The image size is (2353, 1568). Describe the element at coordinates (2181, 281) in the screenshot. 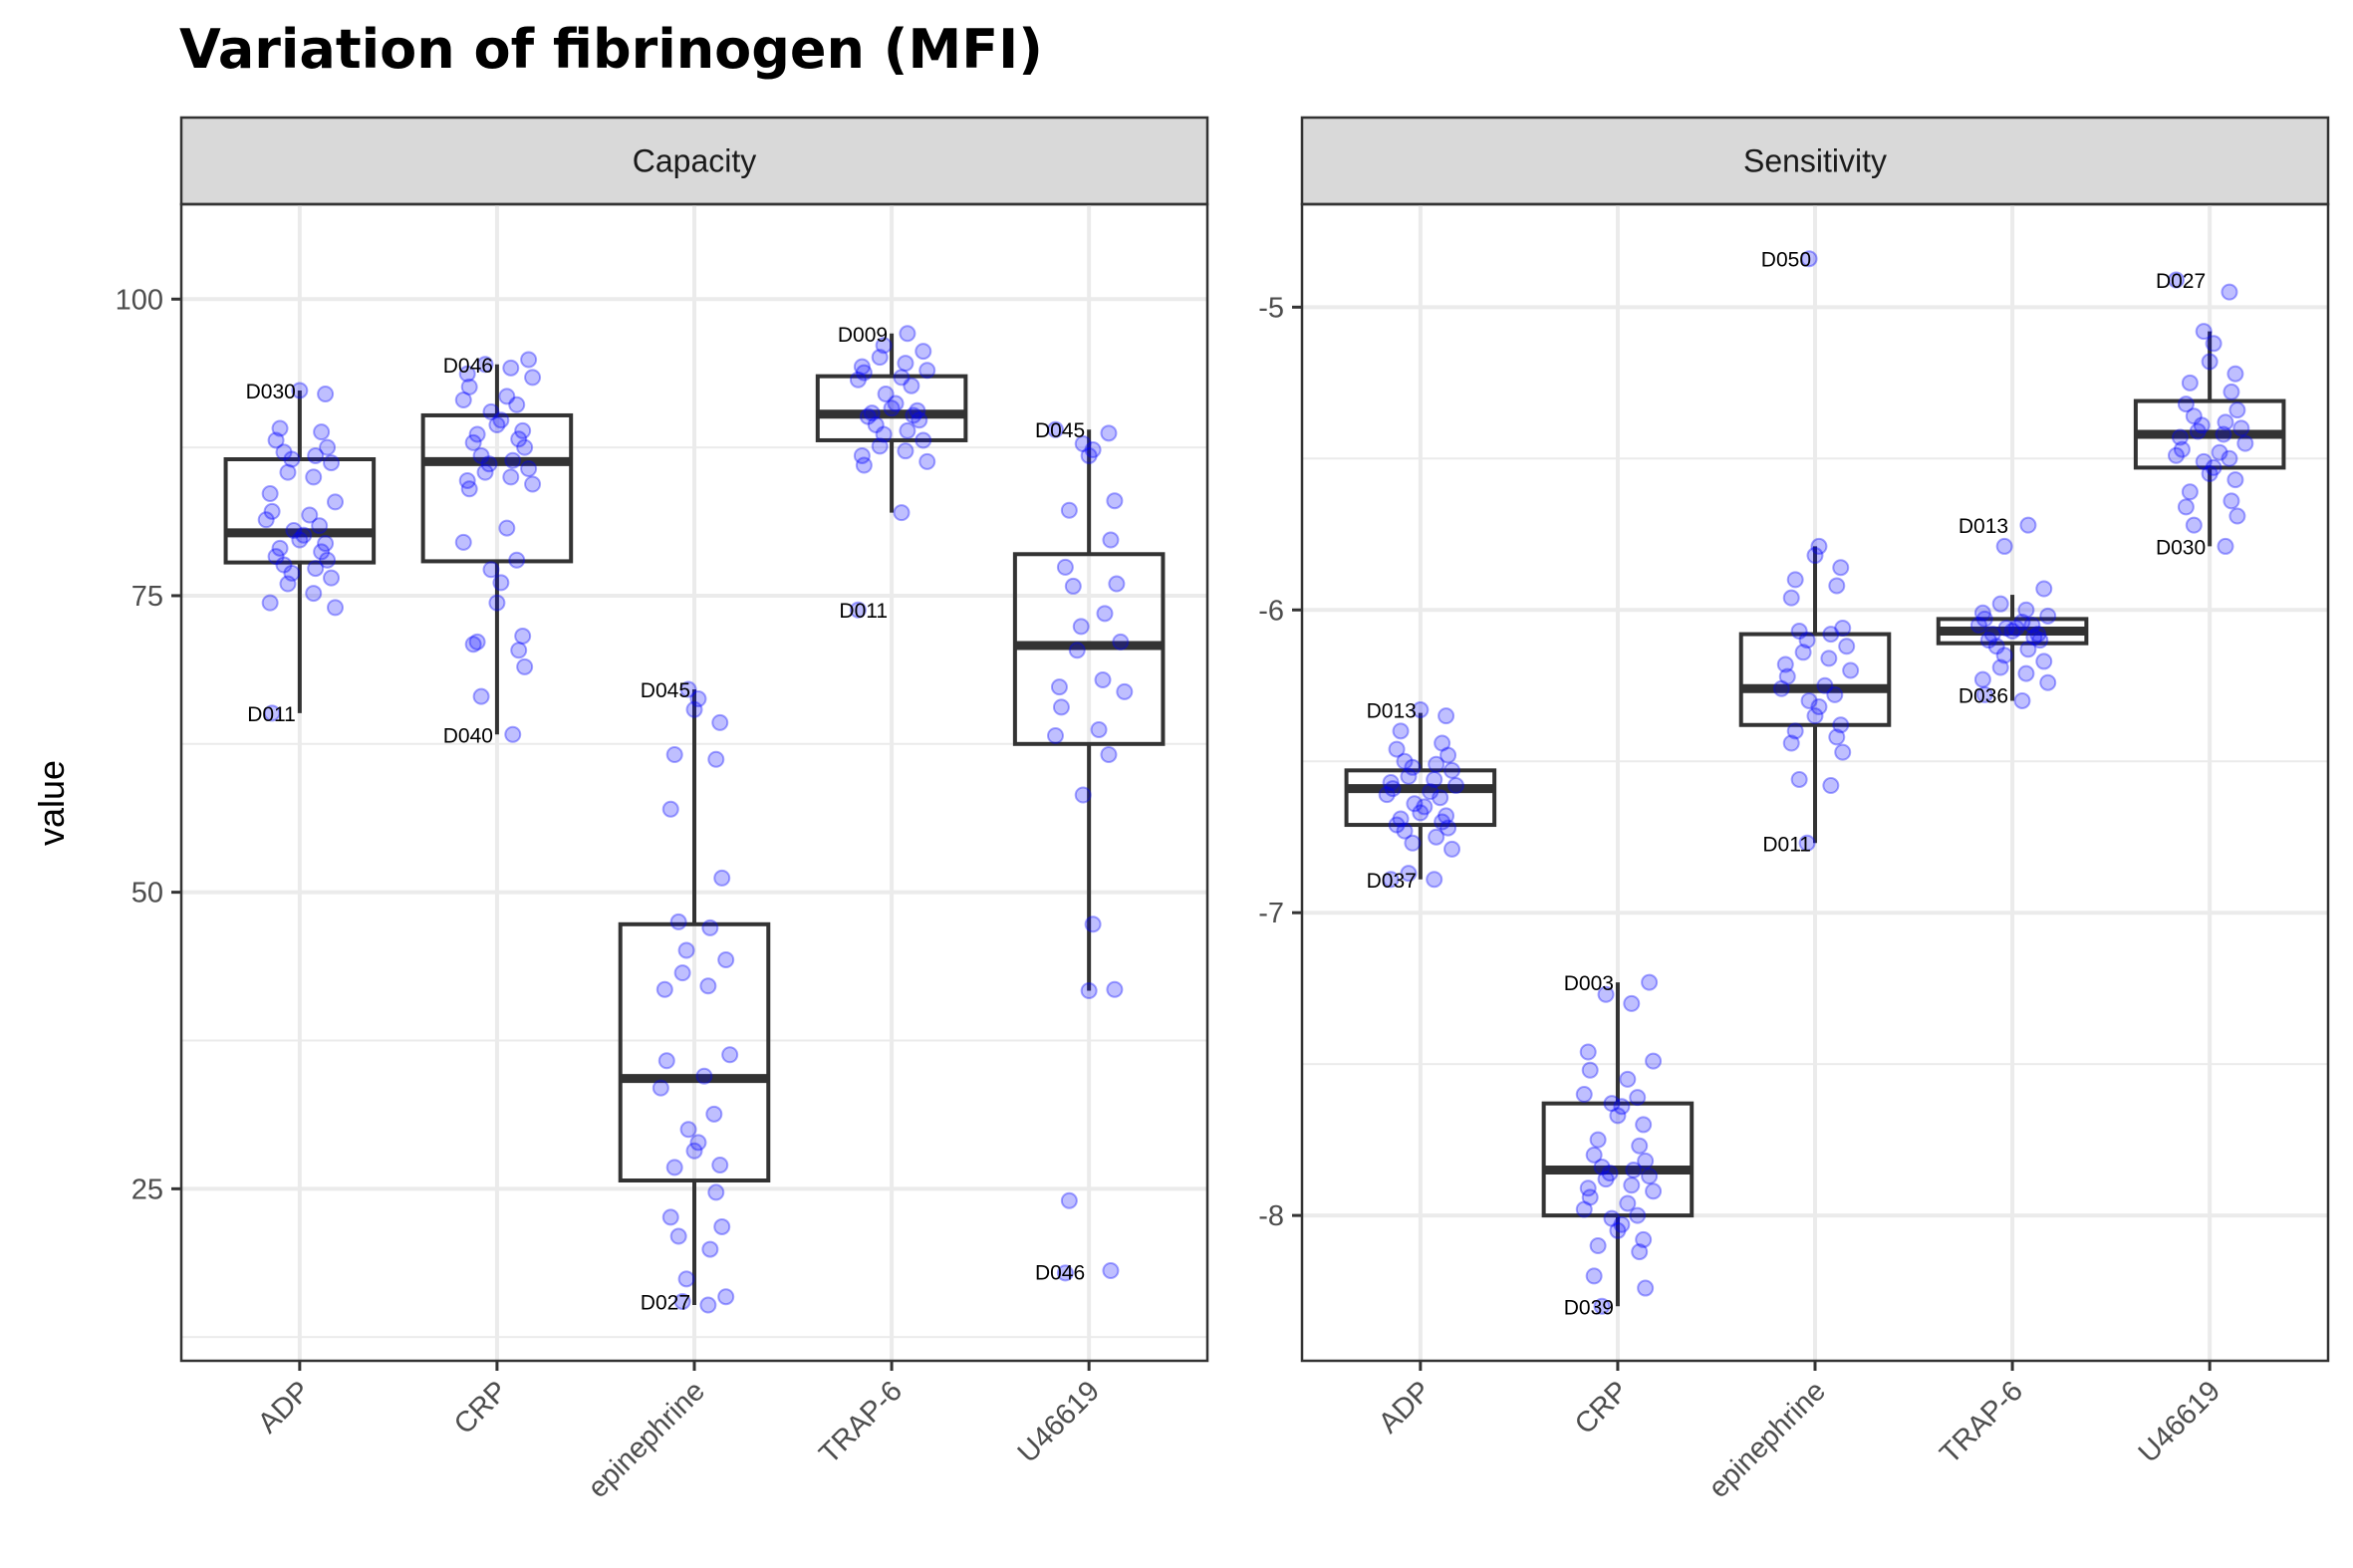

I see `point-label: D027` at that location.